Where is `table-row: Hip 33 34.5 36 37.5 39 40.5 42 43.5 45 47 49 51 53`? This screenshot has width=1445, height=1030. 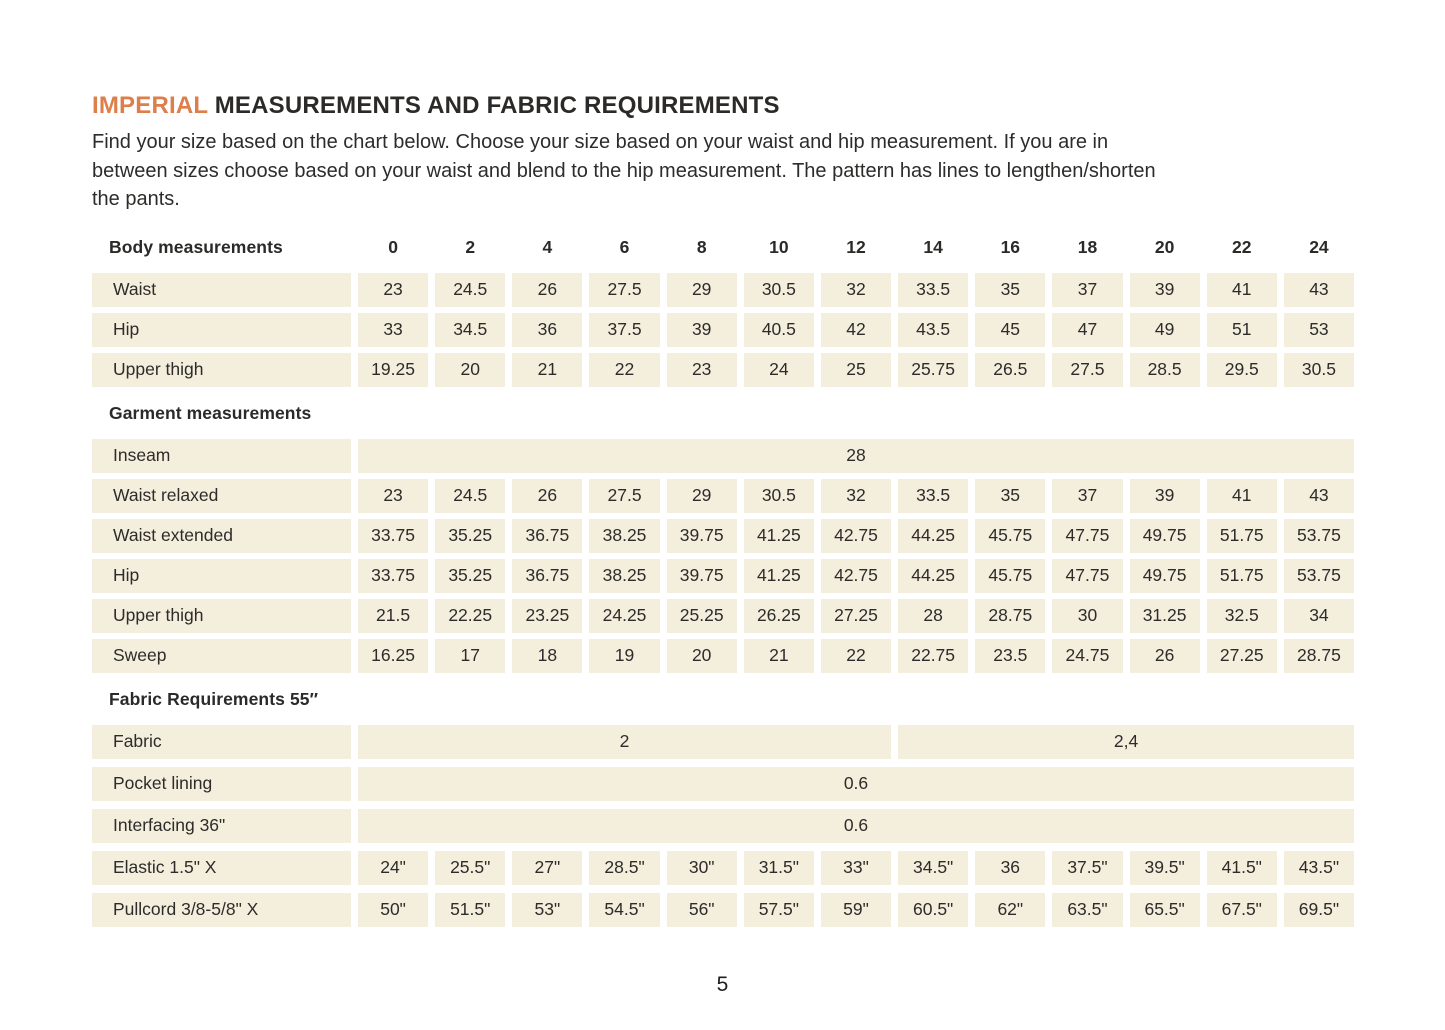
table-row: Hip 33 34.5 36 37.5 39 40.5 42 43.5 45 47 49 51 53 is located at coordinates (723, 329).